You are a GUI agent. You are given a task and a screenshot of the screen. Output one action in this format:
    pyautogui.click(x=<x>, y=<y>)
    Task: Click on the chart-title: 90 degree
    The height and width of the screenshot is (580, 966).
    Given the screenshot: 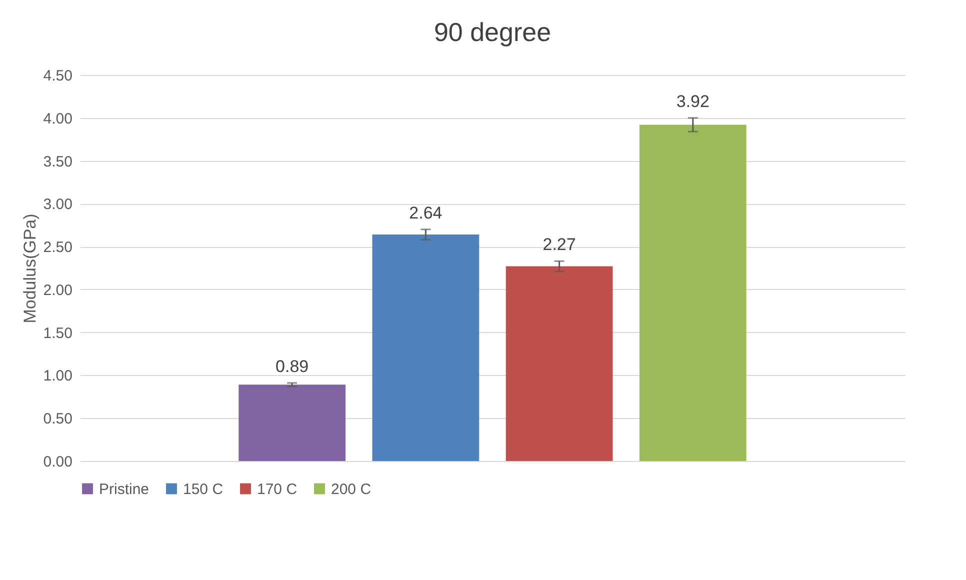 What is the action you would take?
    pyautogui.click(x=493, y=32)
    